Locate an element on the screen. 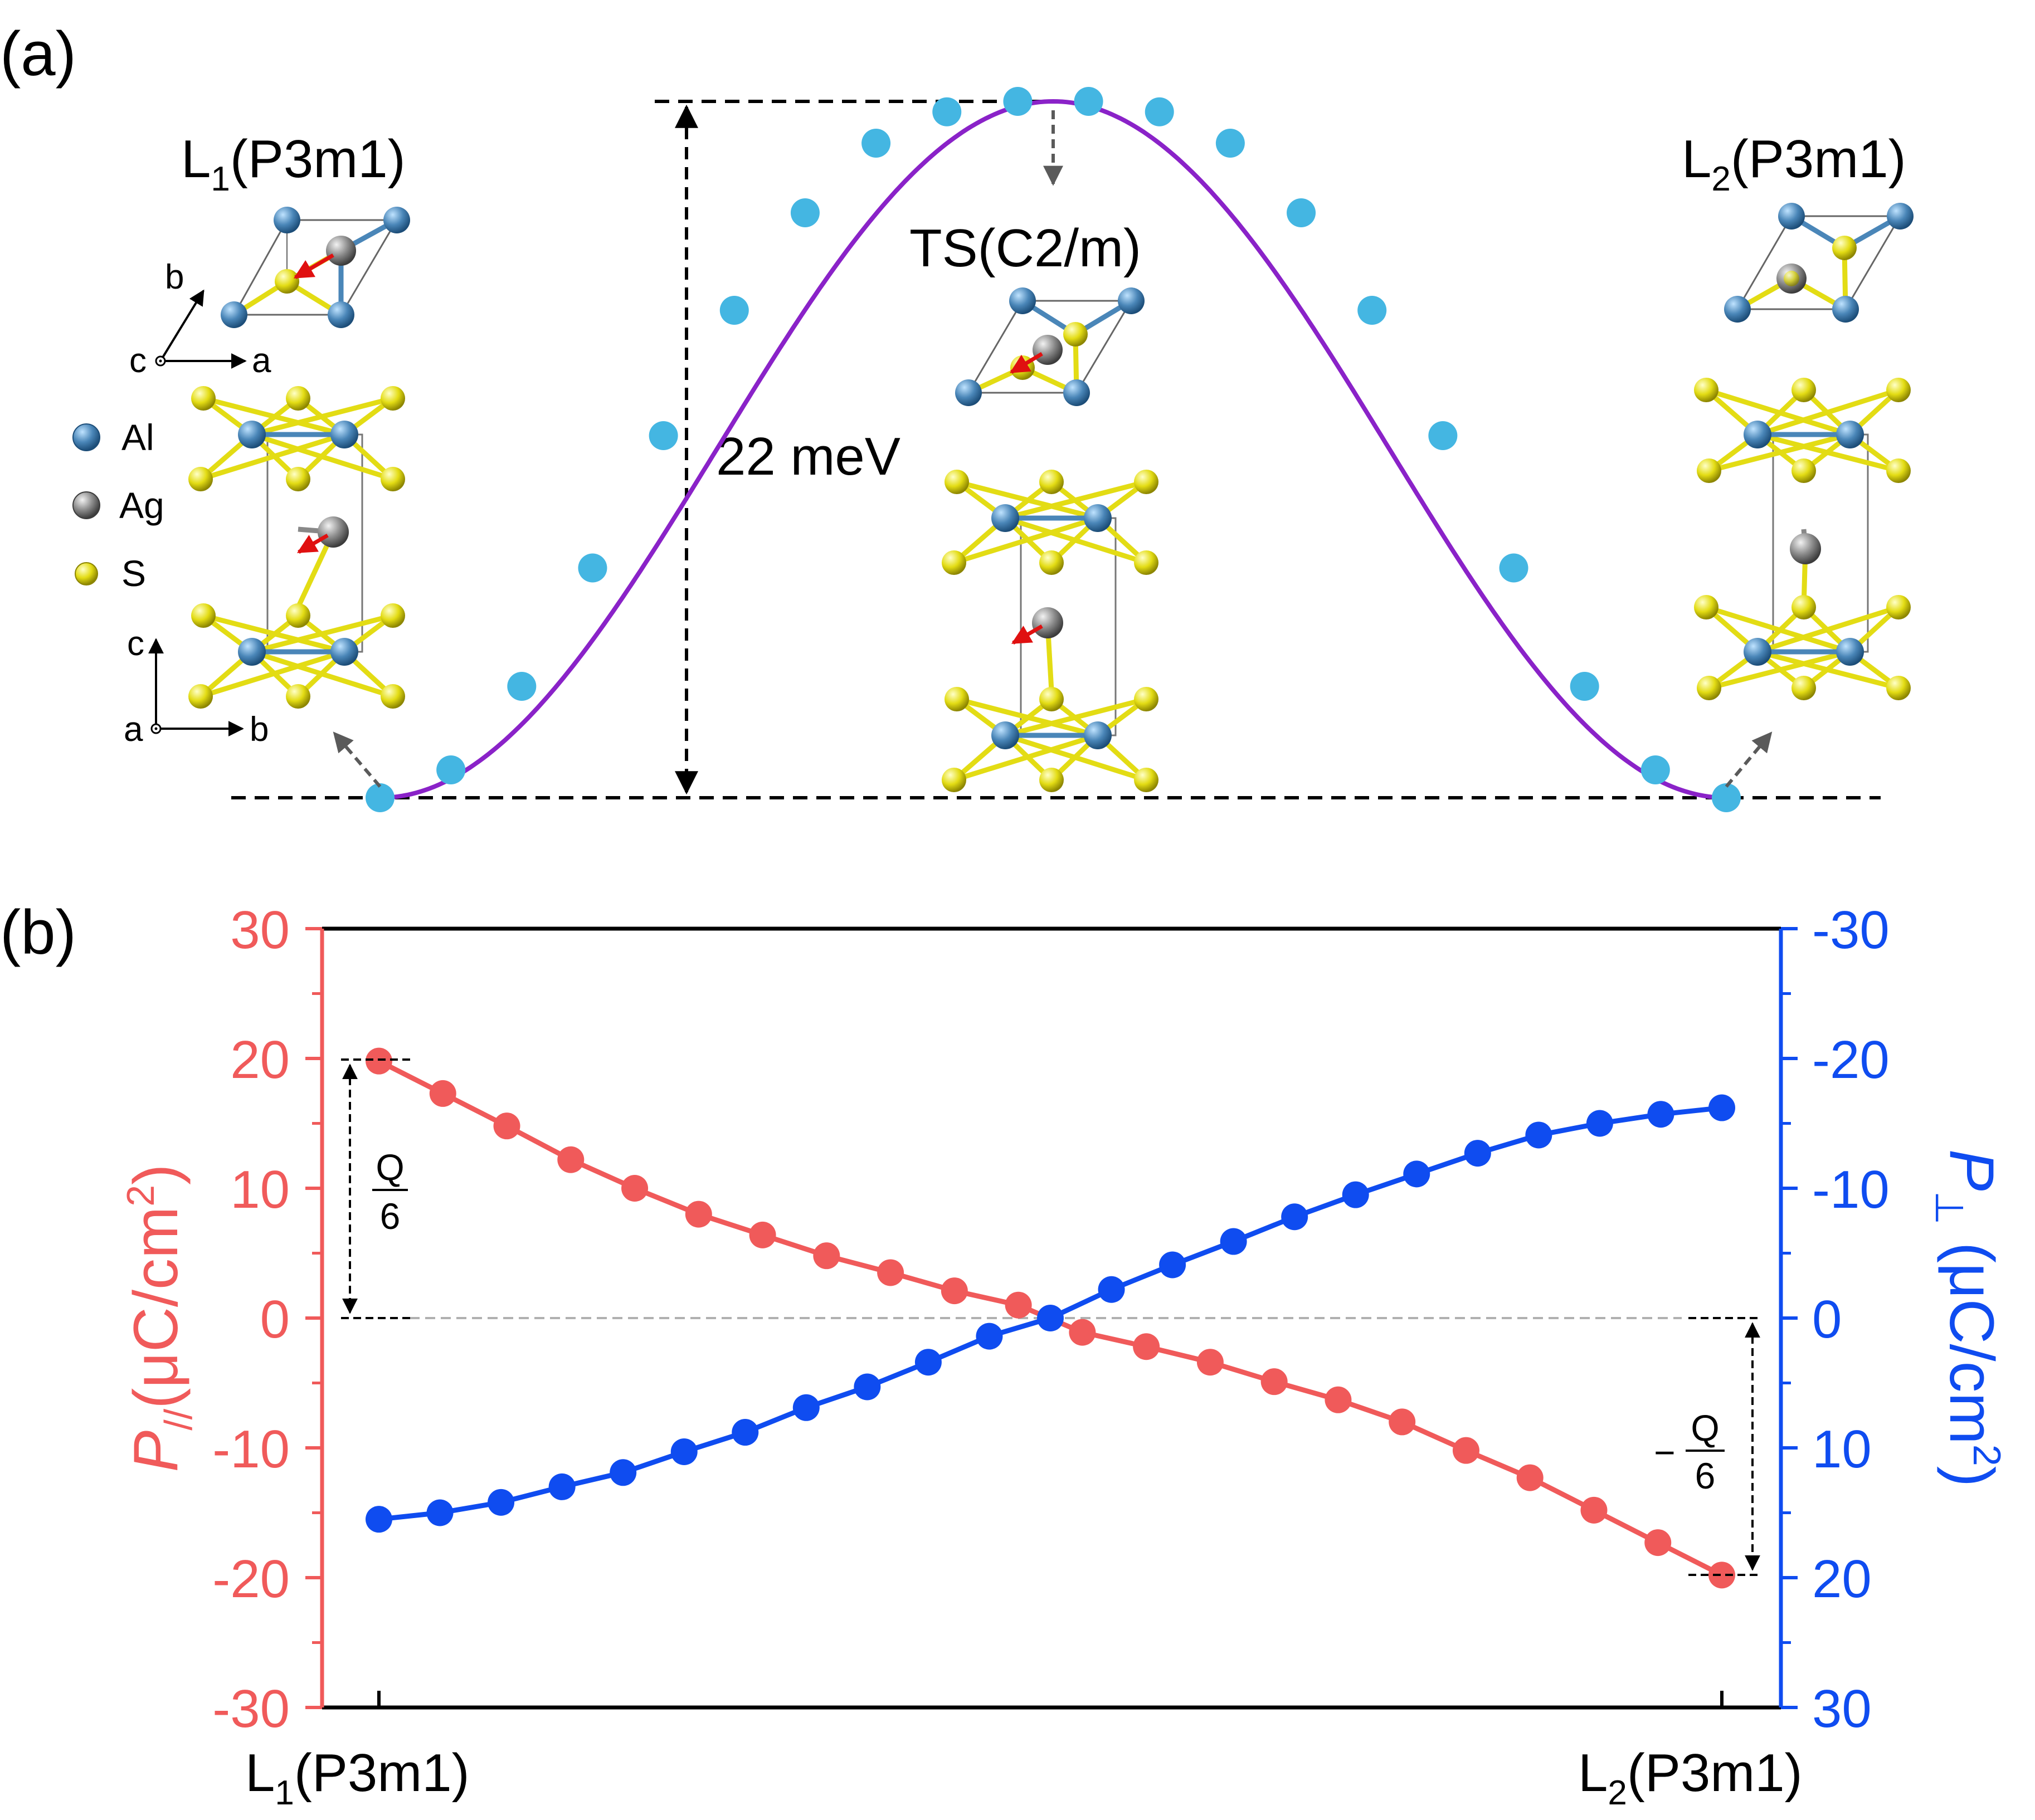 The height and width of the screenshot is (1820, 2035). svg-text: b is located at coordinates (260, 730).